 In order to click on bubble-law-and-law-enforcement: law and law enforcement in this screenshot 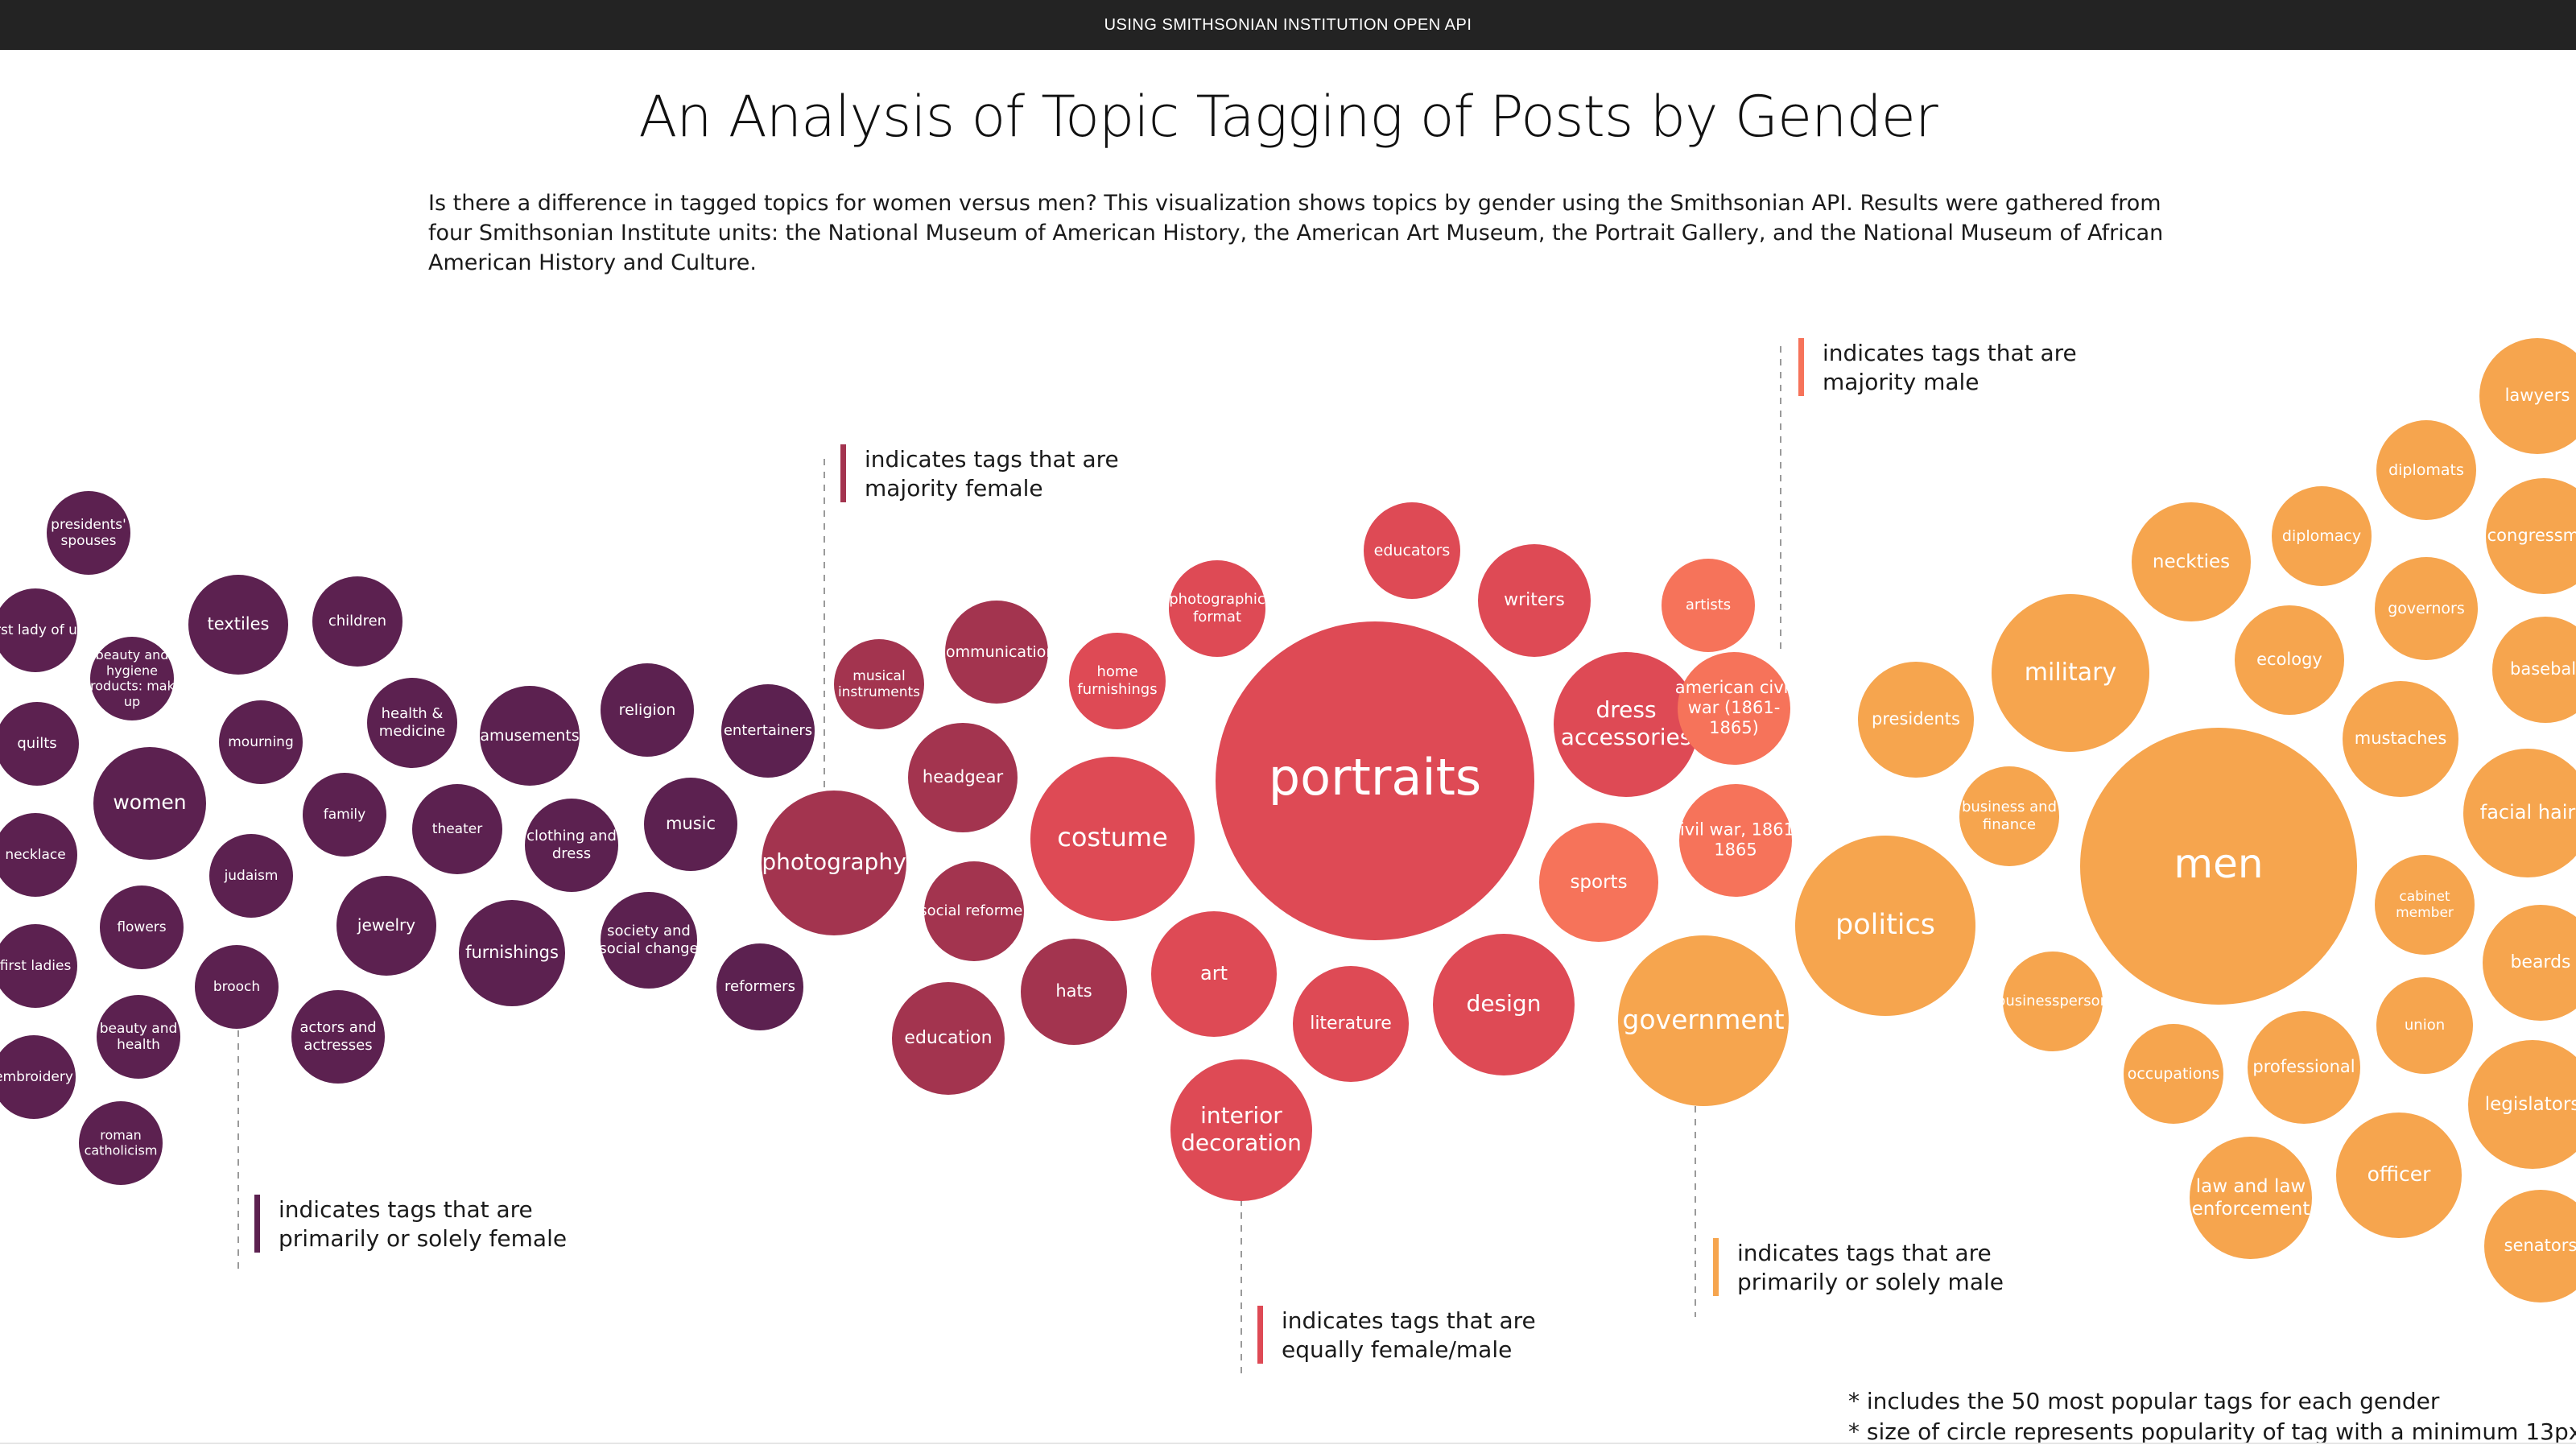, I will do `click(2251, 1198)`.